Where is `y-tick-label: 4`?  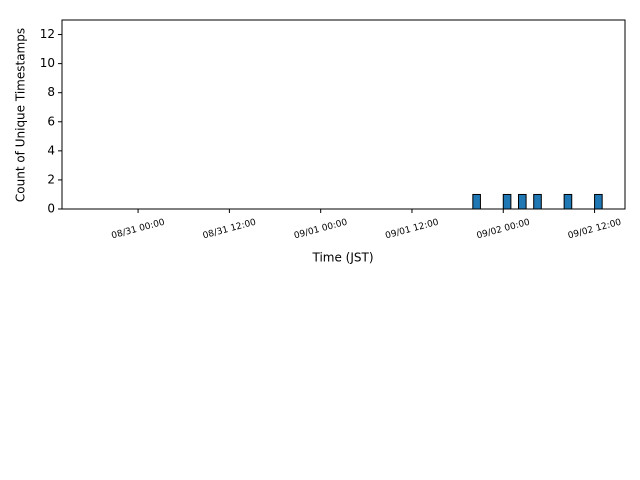
y-tick-label: 4 is located at coordinates (51, 150).